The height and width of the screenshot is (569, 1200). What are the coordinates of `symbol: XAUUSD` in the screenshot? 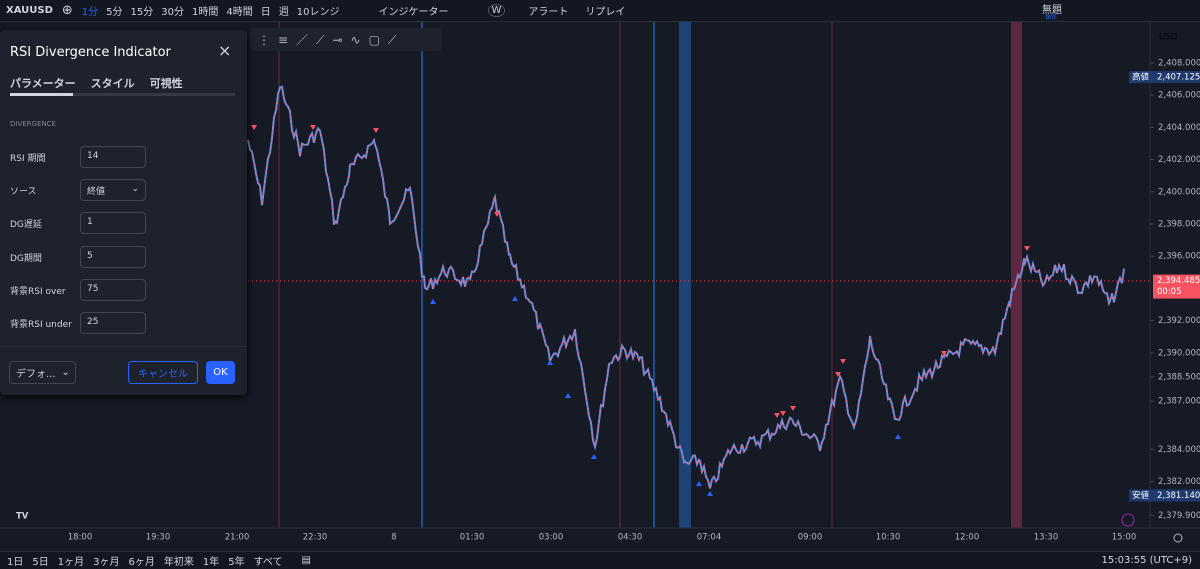 It's located at (29, 10).